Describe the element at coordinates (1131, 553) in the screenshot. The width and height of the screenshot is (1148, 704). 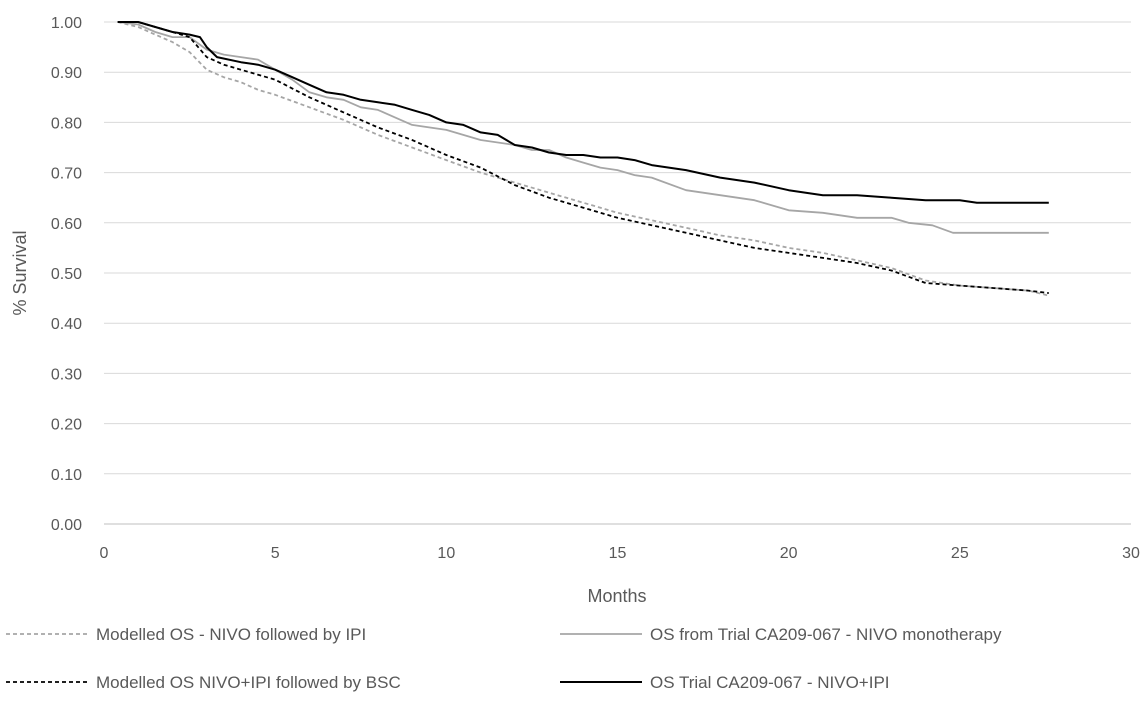
I see `x-tick-label: 30` at that location.